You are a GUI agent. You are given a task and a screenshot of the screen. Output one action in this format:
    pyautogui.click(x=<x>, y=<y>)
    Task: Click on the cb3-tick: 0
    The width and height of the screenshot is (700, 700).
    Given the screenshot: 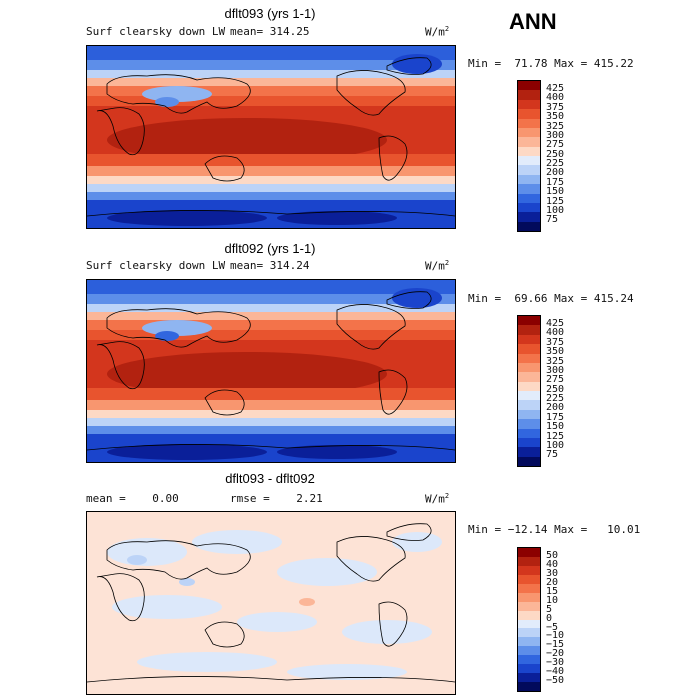 What is the action you would take?
    pyautogui.click(x=549, y=618)
    